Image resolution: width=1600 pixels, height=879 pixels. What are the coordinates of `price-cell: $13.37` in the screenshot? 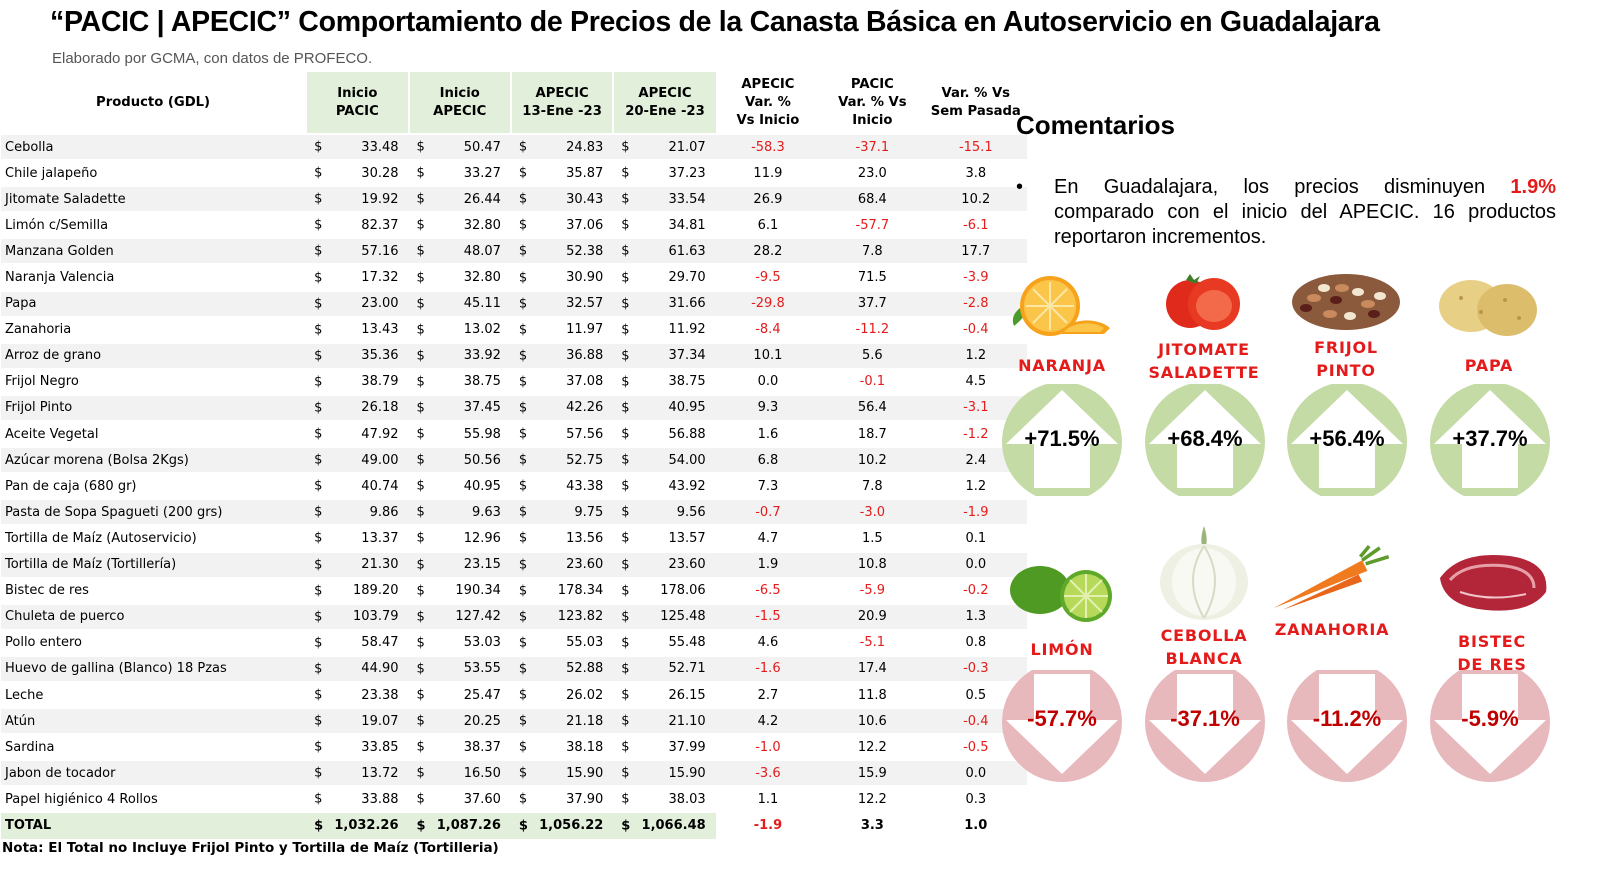 It's located at (357, 538).